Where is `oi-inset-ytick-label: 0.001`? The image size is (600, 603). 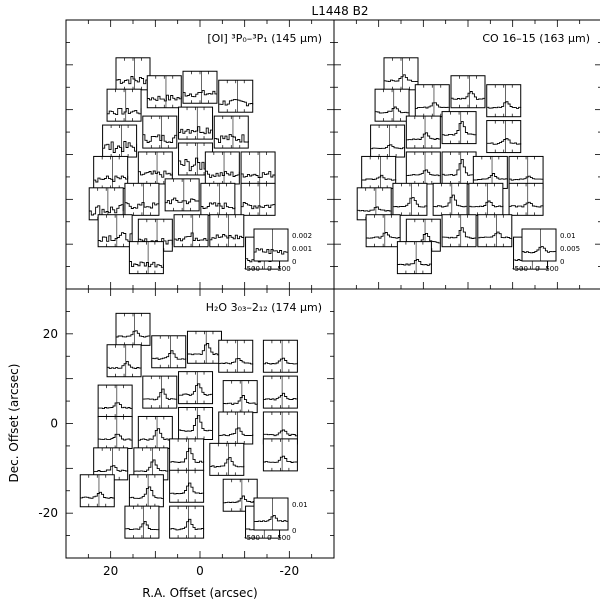 oi-inset-ytick-label: 0.001 is located at coordinates (302, 249).